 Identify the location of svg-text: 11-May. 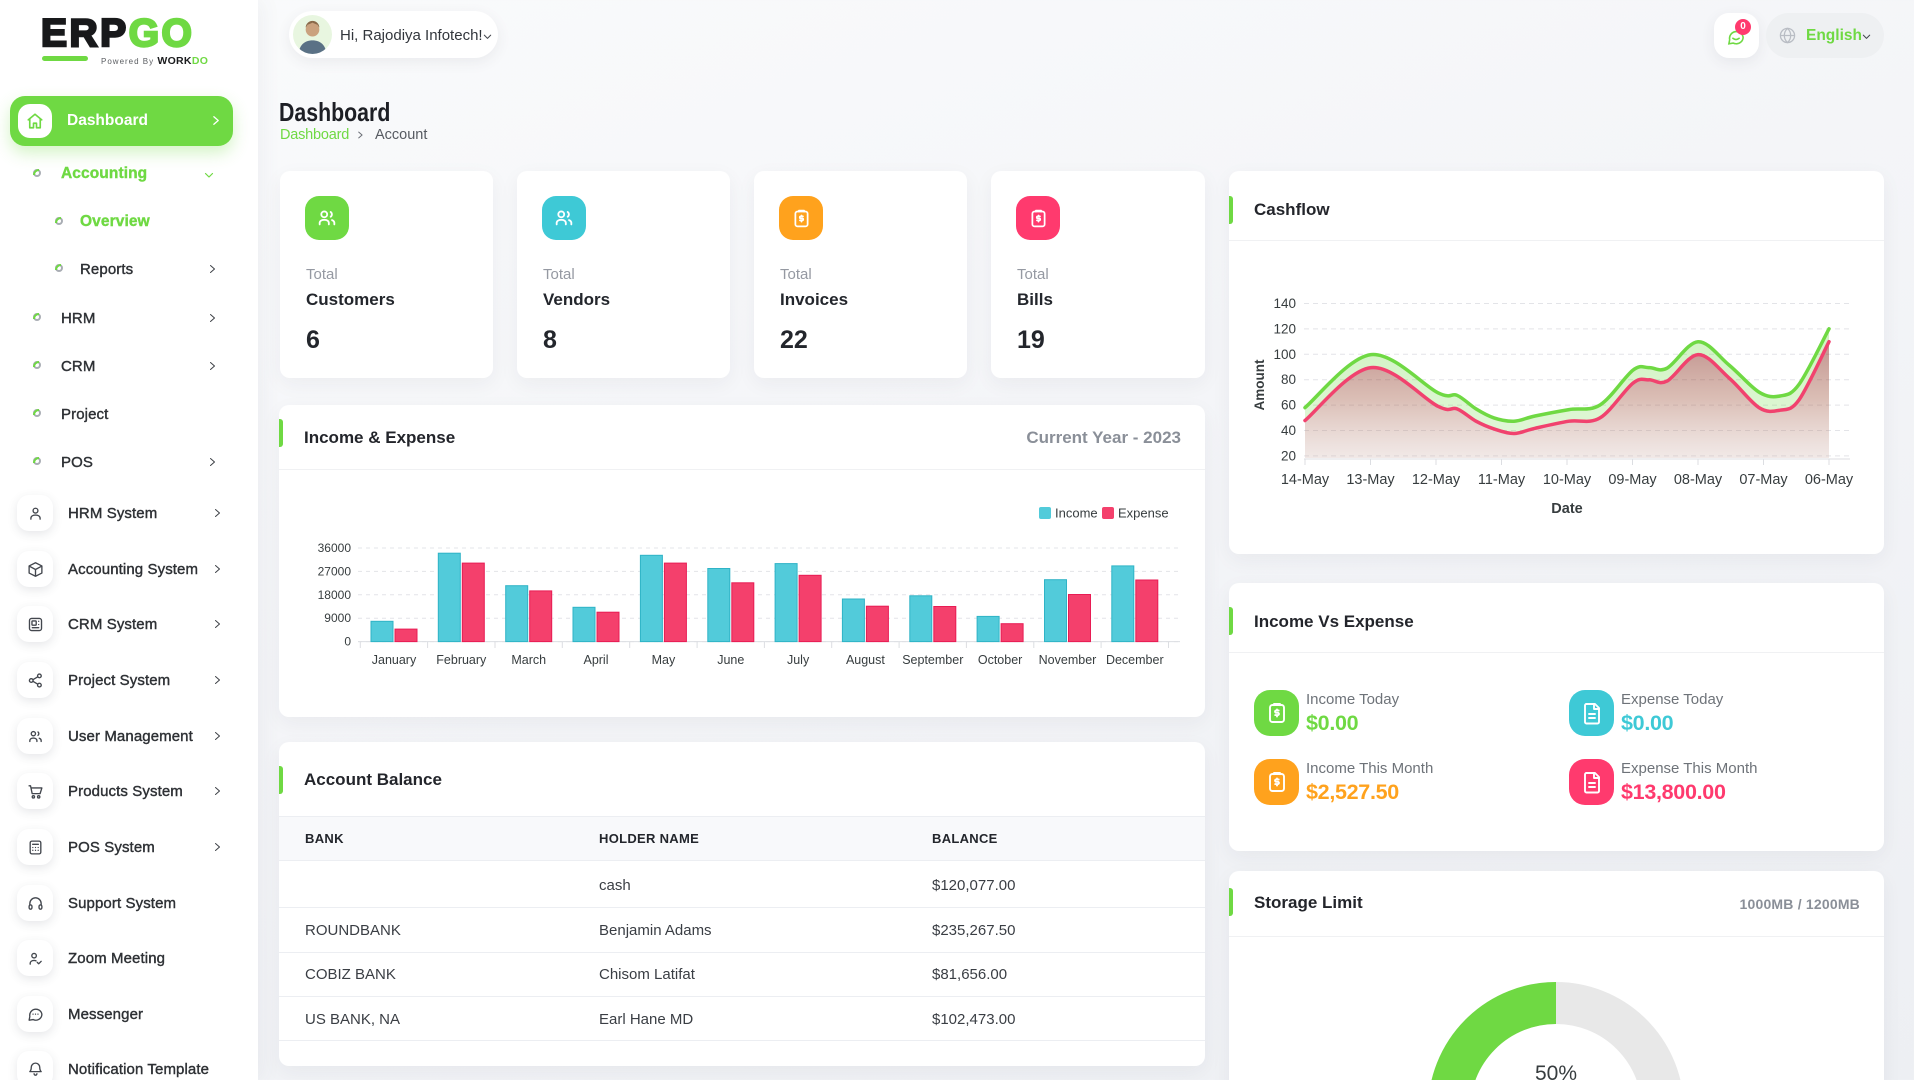
(1502, 480).